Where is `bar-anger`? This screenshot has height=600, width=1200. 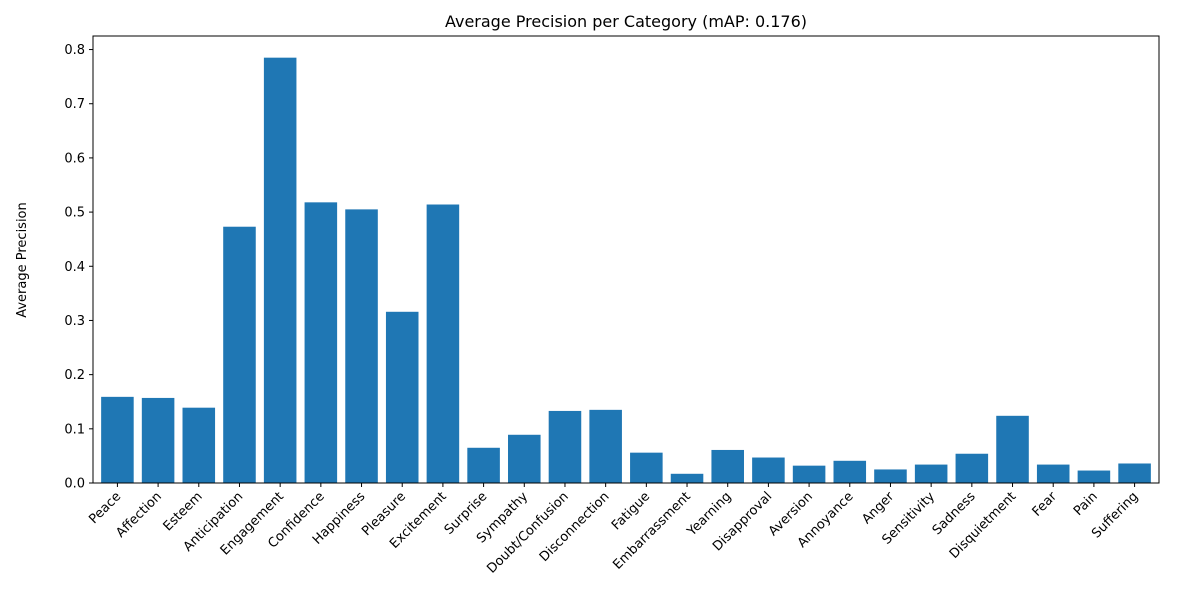 bar-anger is located at coordinates (890, 476).